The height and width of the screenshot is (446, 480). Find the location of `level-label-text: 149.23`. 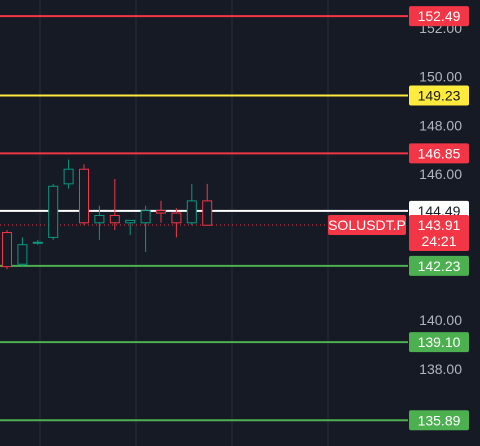

level-label-text: 149.23 is located at coordinates (439, 95).